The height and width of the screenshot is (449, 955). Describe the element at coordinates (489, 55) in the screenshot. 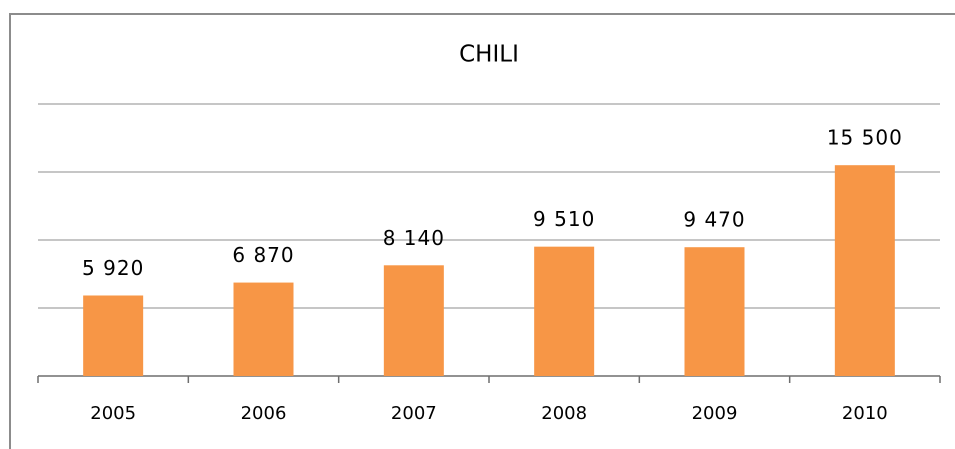

I see `chart-title: CHILI` at that location.